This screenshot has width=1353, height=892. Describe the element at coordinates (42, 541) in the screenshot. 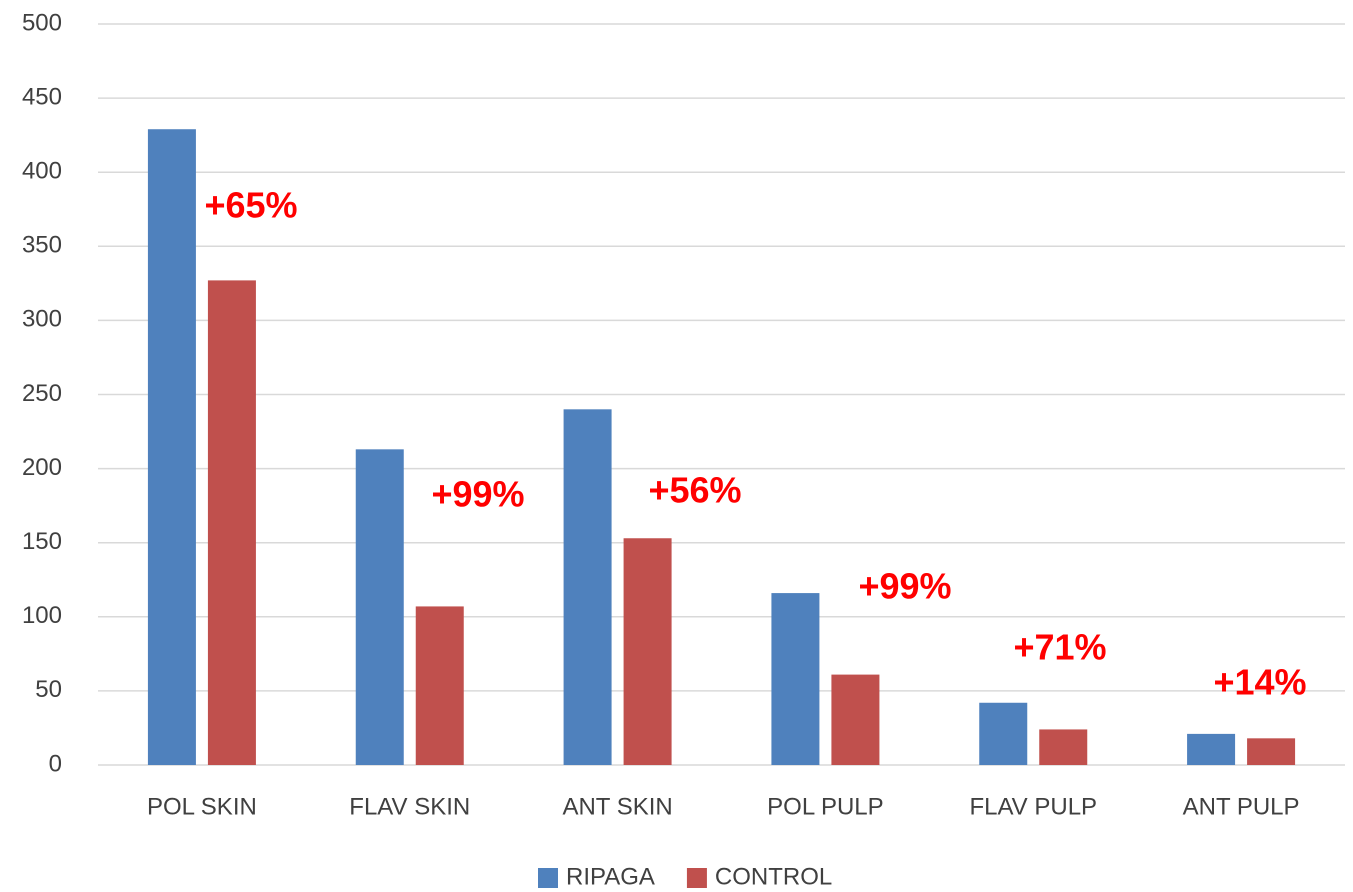

I see `y-tick-label: 150` at that location.